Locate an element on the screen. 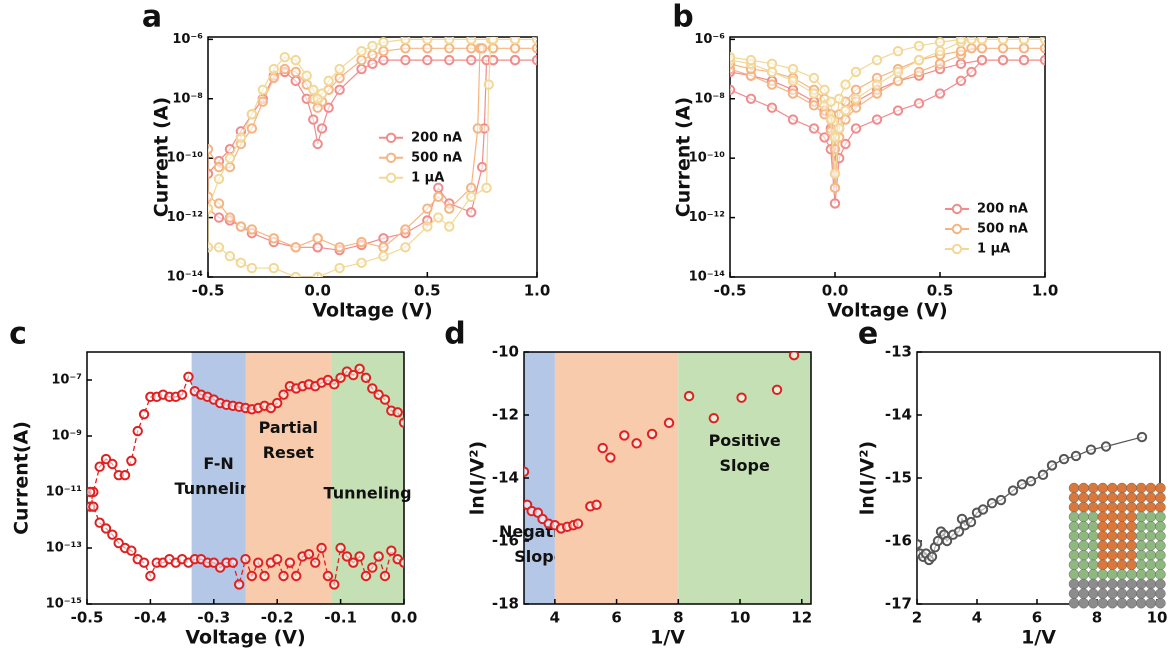  legend-marker is located at coordinates (957, 209).